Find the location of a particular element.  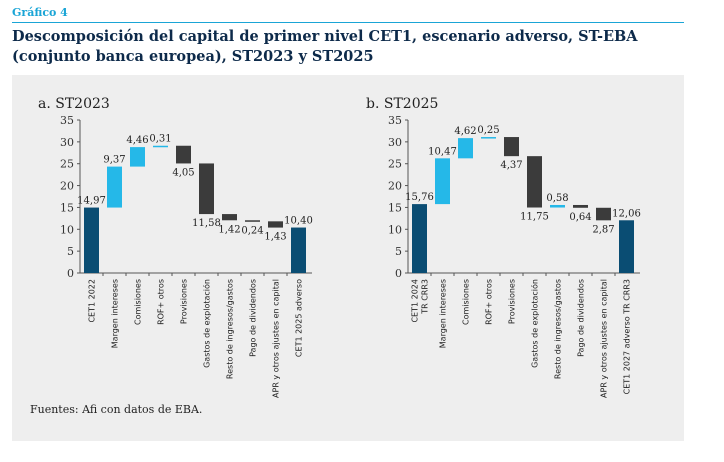

left-category-label-4: ROF+ otros is located at coordinates (161, 302).